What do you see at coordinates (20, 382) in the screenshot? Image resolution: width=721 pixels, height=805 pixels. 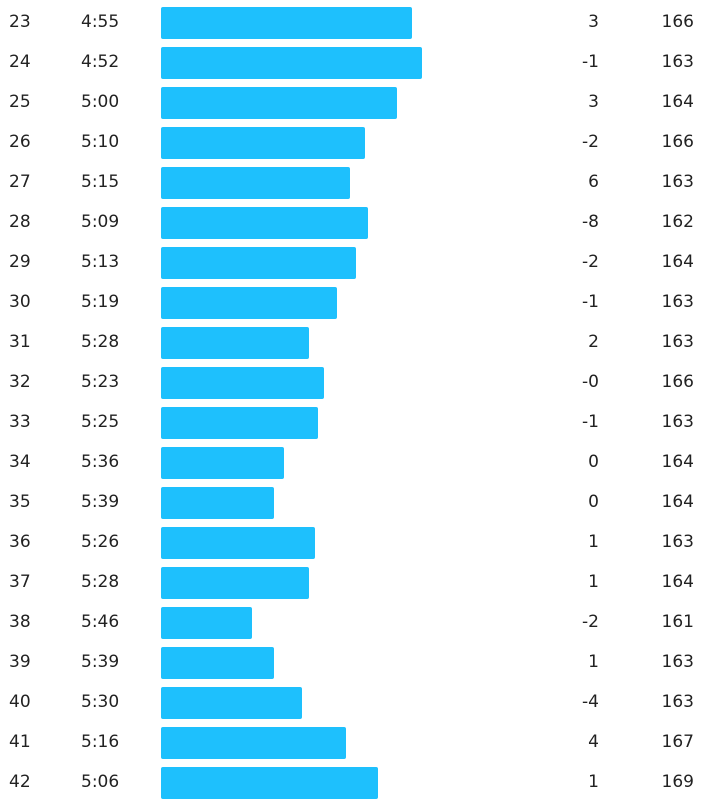 I see `split-km: 32` at bounding box center [20, 382].